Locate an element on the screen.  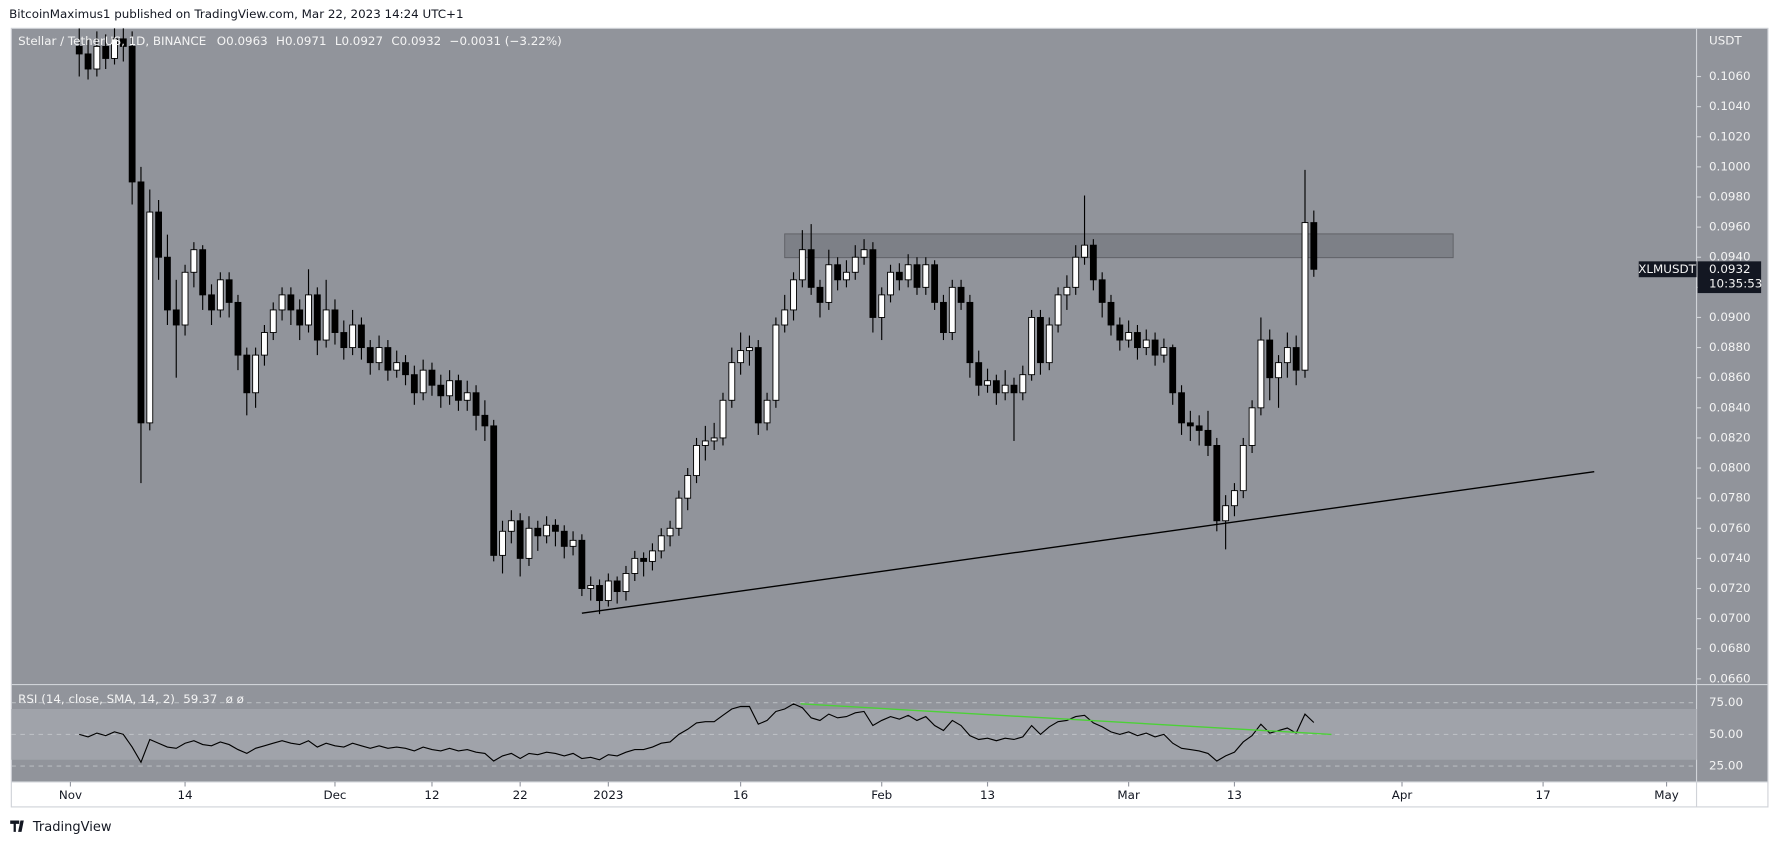
c-label: C is located at coordinates (395, 40).